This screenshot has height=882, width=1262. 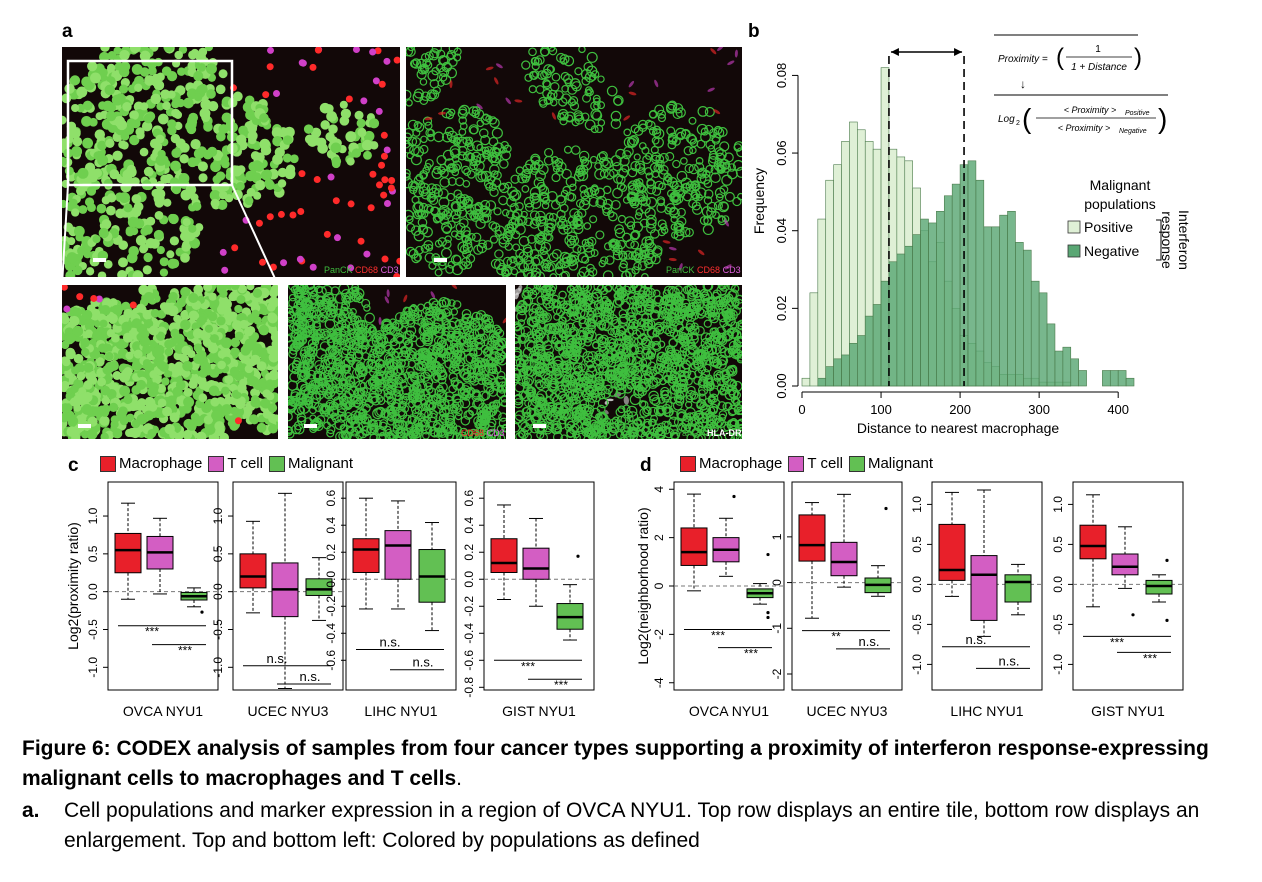 What do you see at coordinates (1074, 251) in the screenshot?
I see `legend-swatch-negative` at bounding box center [1074, 251].